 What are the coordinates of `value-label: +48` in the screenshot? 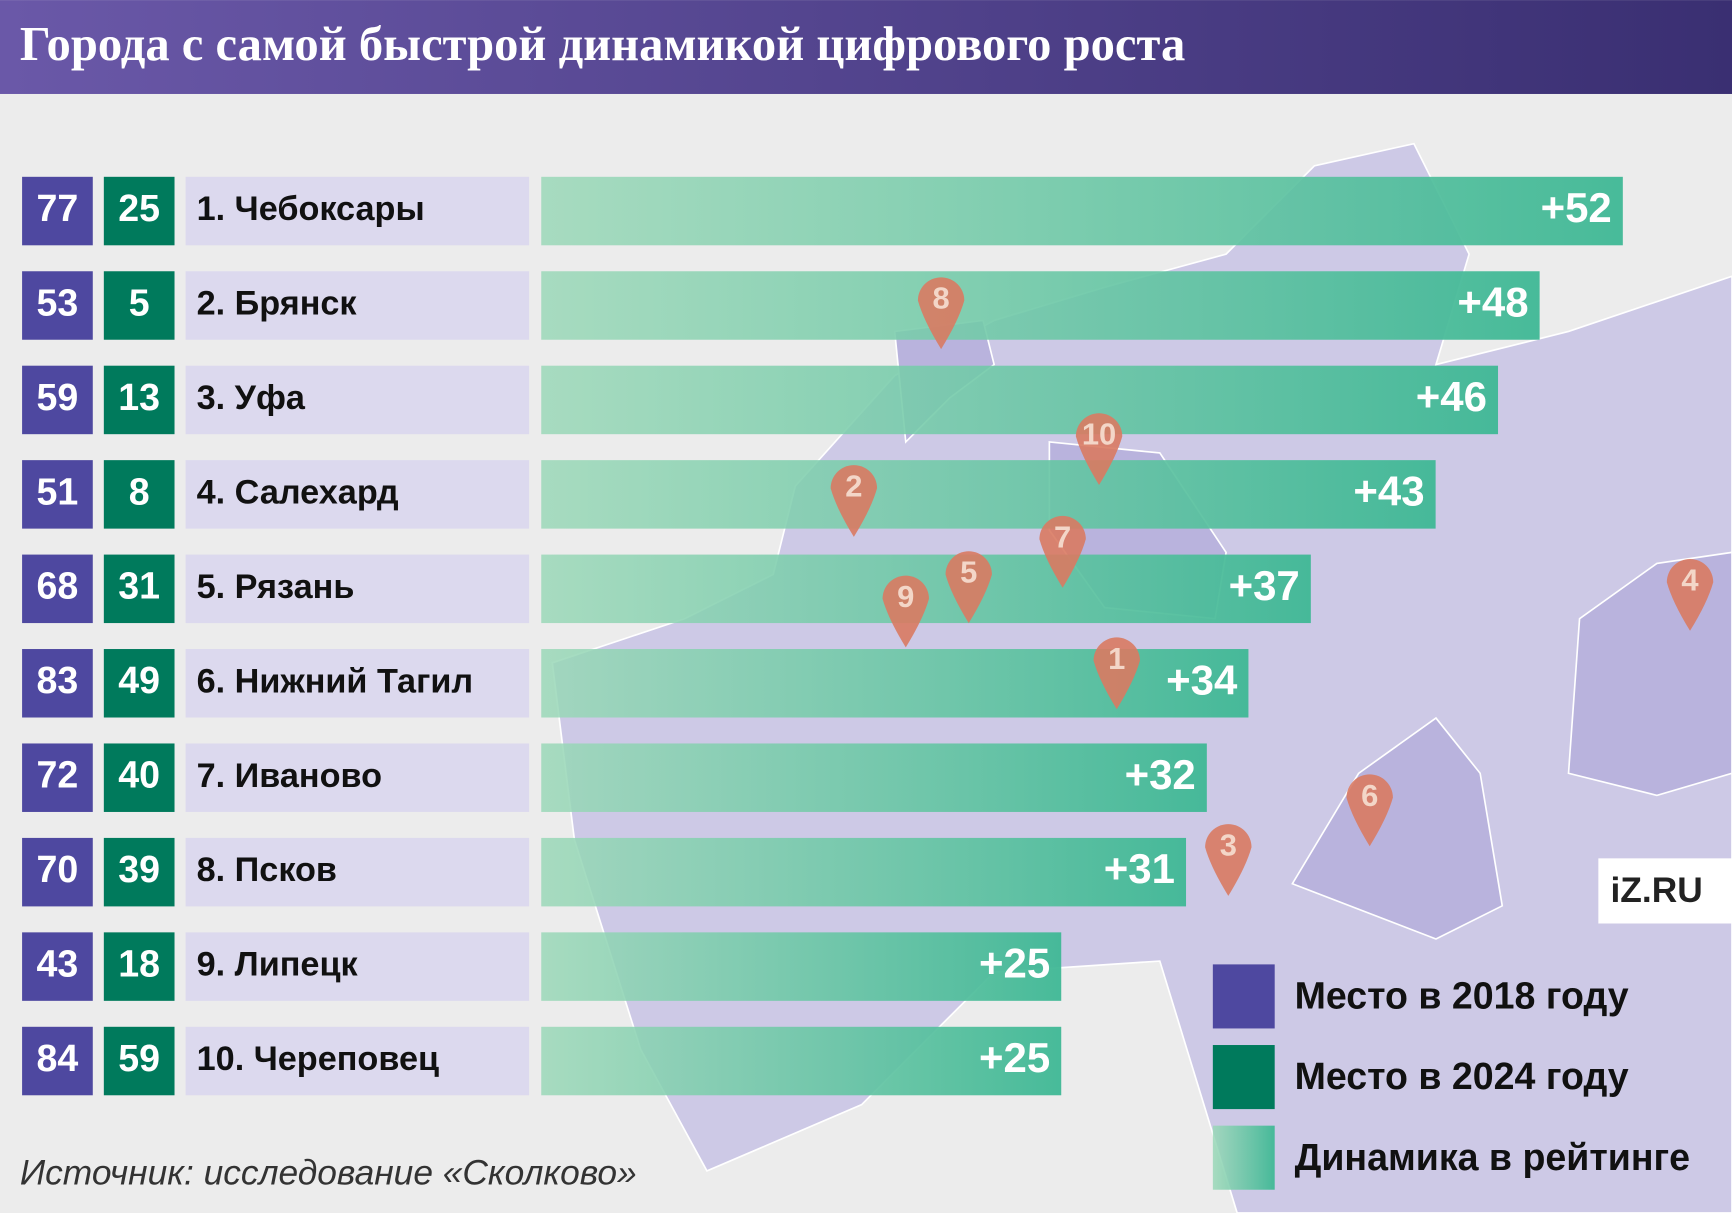 It's located at (1492, 302).